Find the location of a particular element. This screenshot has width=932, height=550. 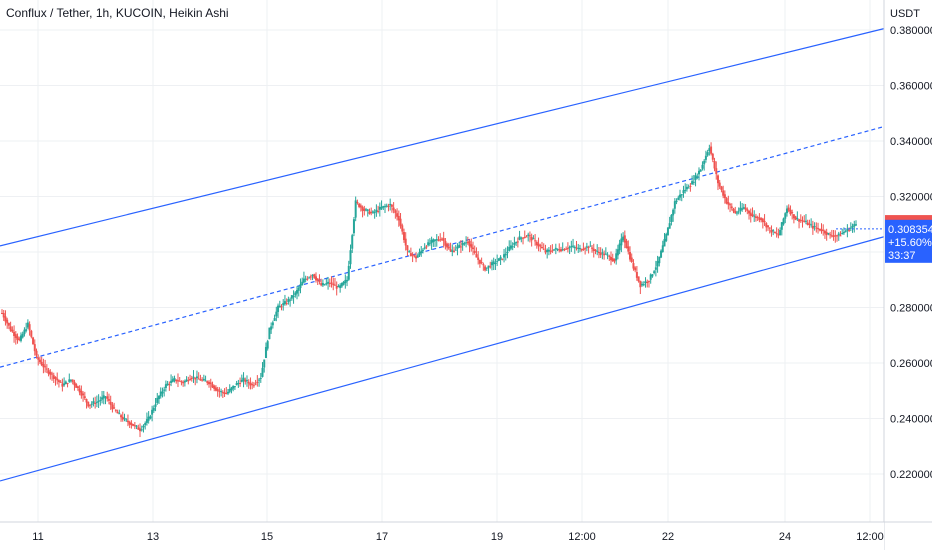

price-tick-label: 0.280000 is located at coordinates (911, 309).